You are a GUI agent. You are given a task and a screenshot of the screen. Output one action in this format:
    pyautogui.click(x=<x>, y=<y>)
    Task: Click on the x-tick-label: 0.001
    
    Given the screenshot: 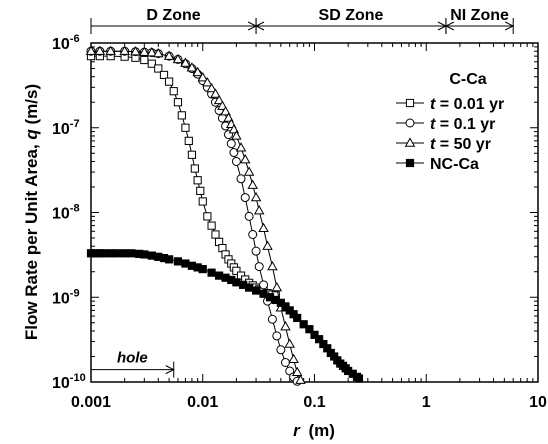 What is the action you would take?
    pyautogui.click(x=91, y=402)
    